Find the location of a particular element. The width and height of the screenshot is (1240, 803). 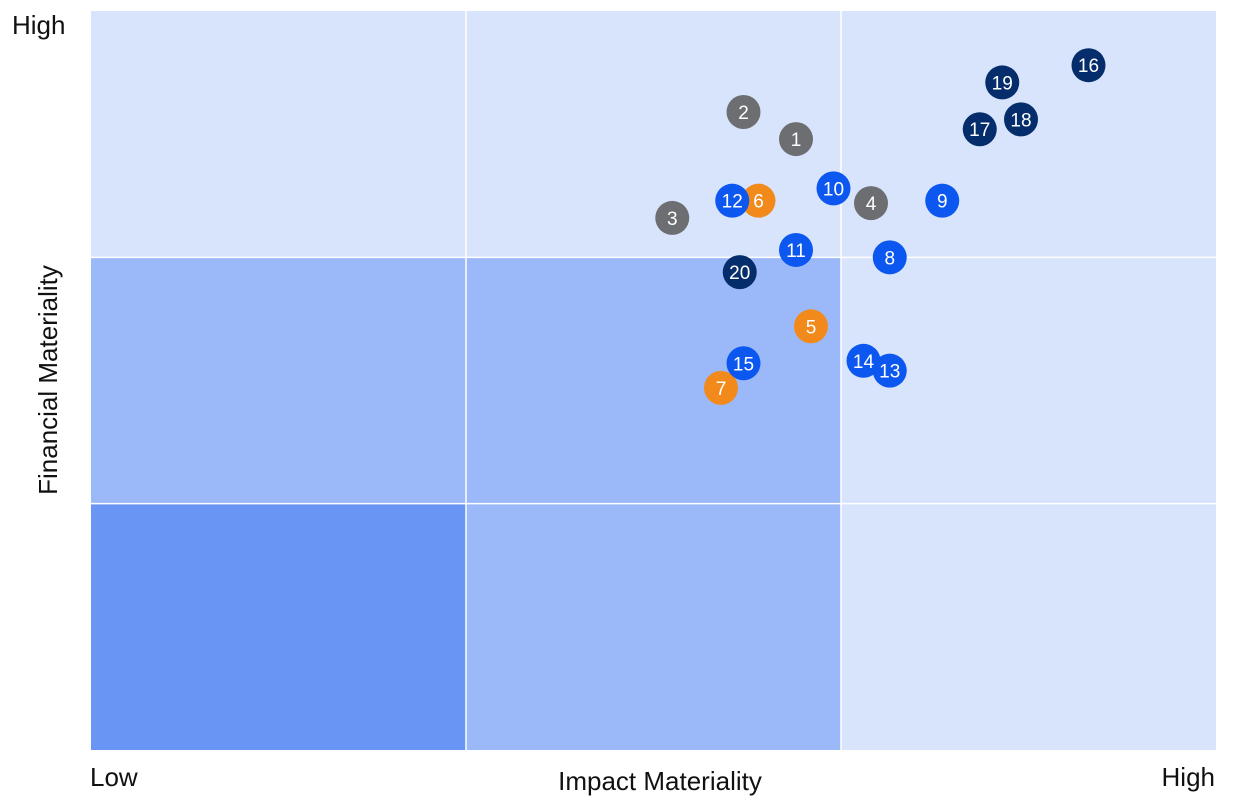

data-point-12: 12 is located at coordinates (732, 200).